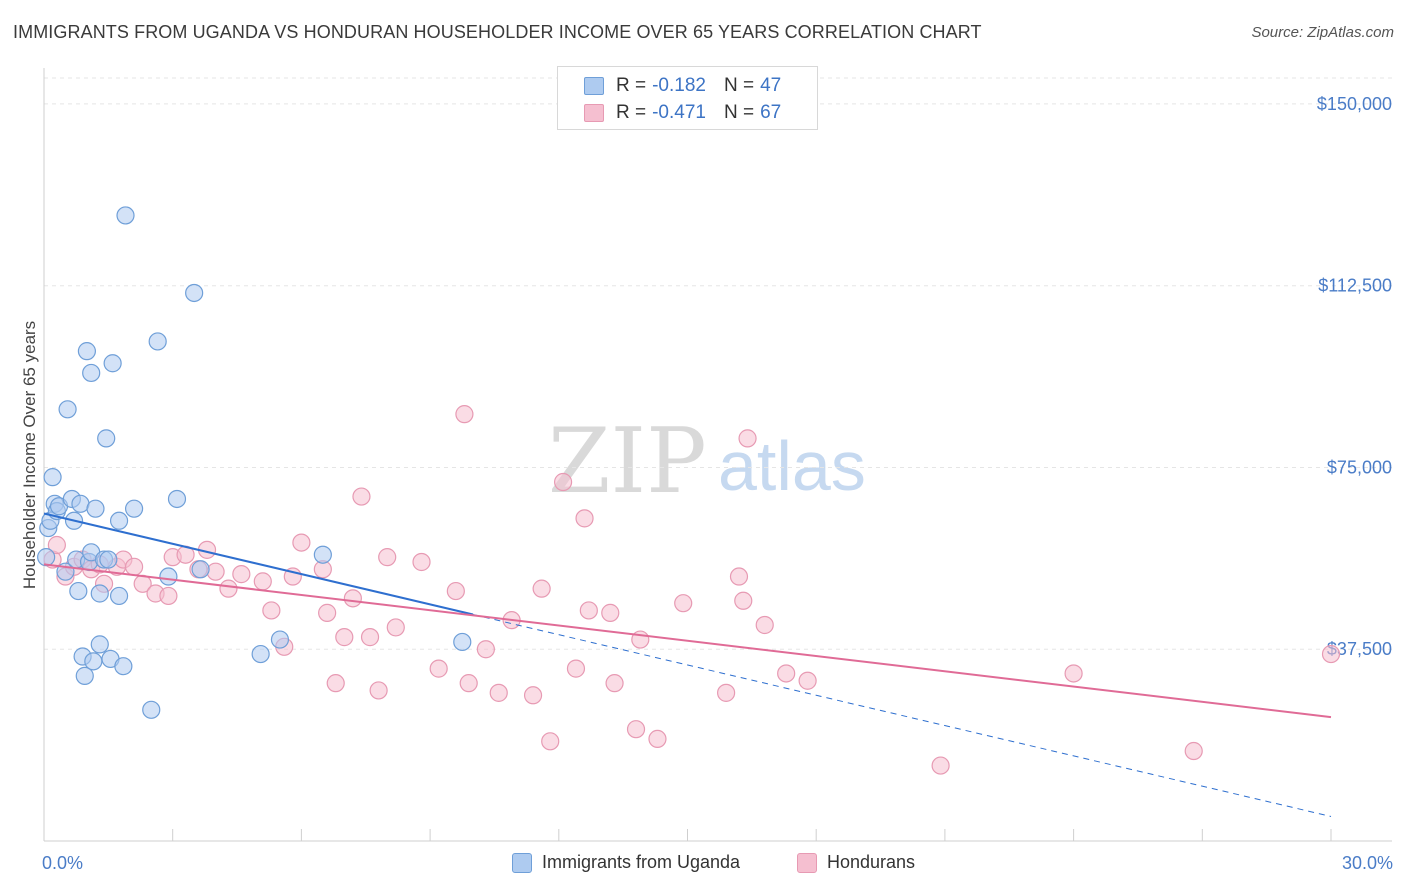 This screenshot has height=892, width=1406. I want to click on honduran-swatch, so click(594, 113).